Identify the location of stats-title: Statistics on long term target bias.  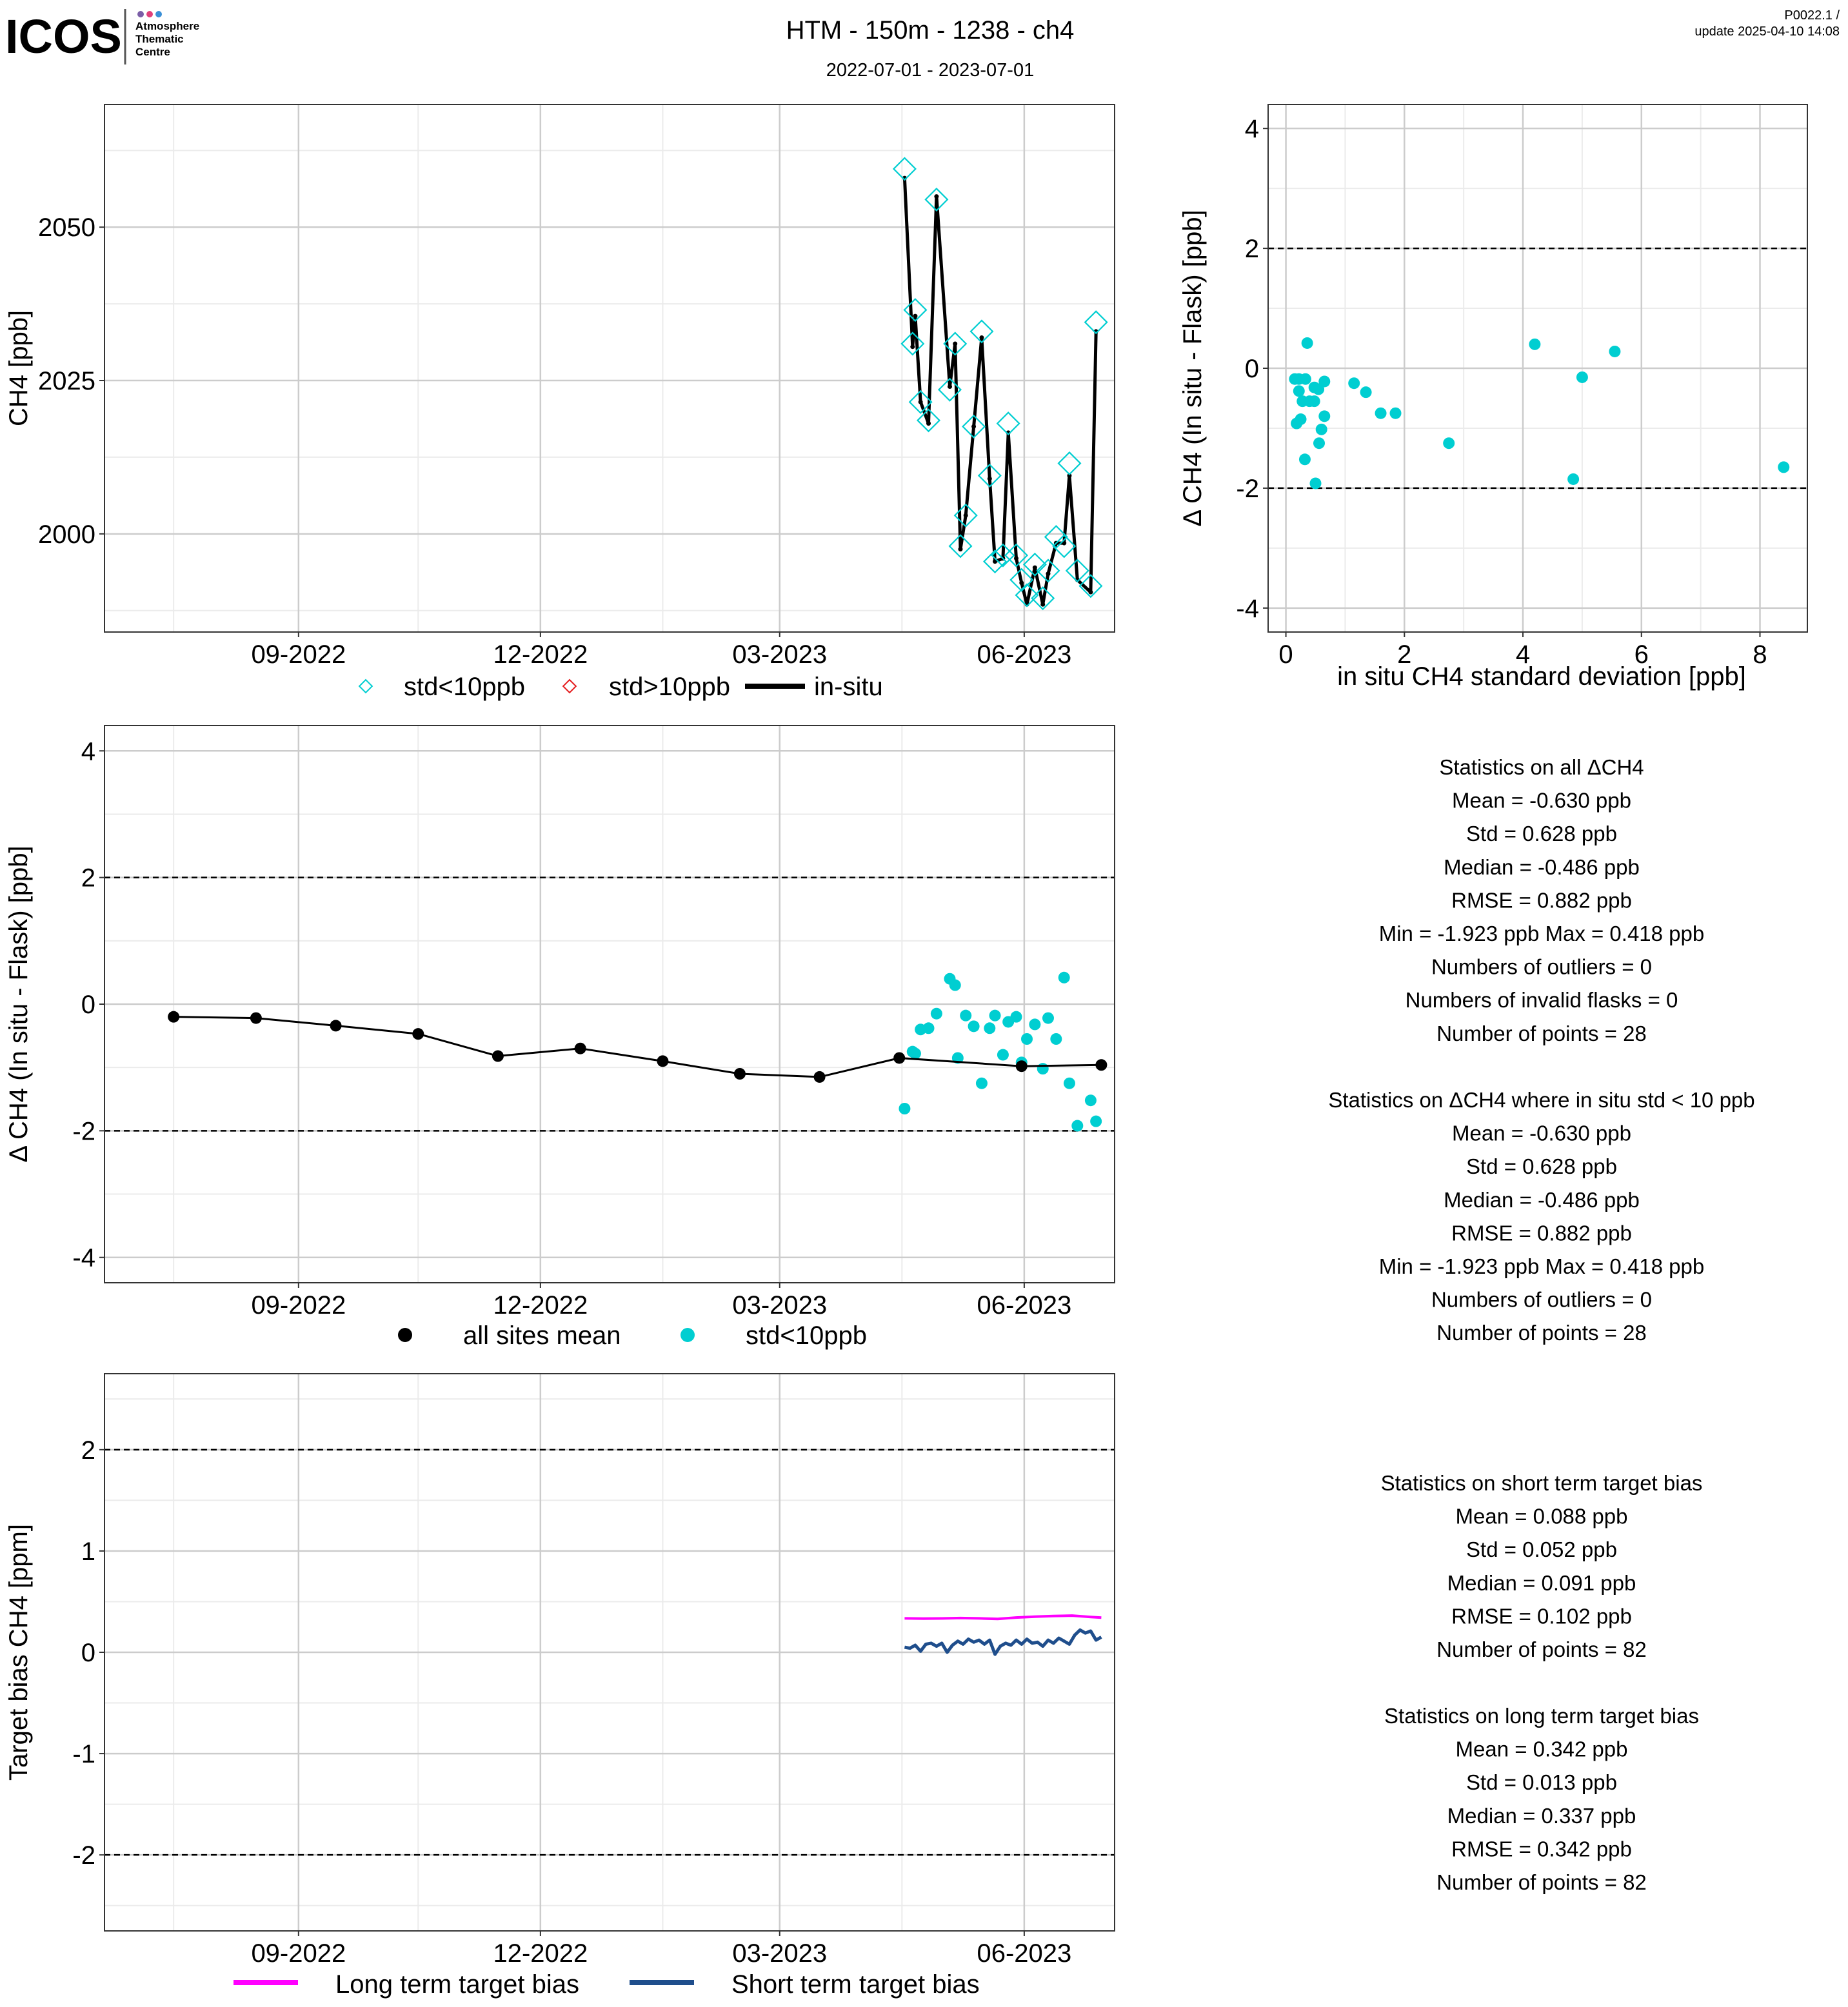
(1542, 1716).